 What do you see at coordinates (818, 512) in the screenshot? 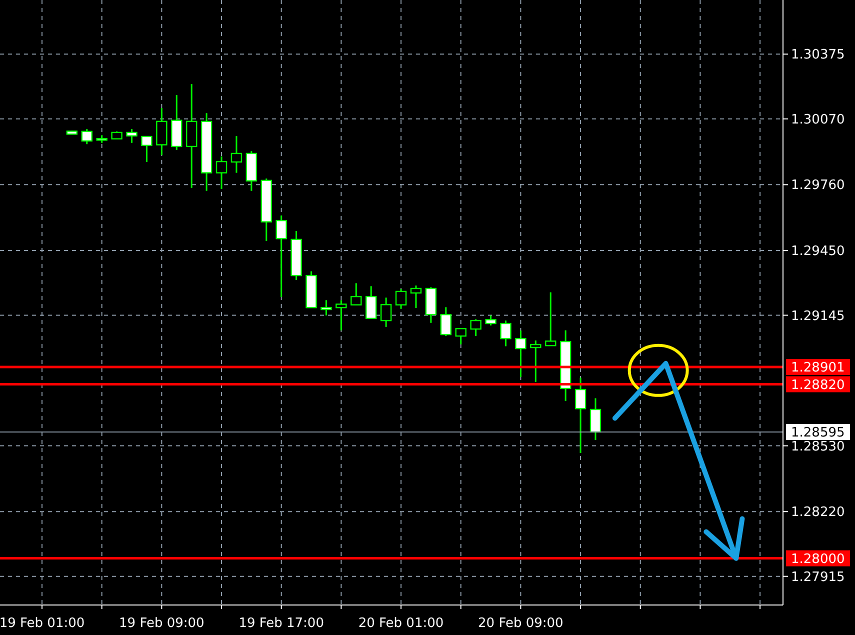
I see `y-tick-label: 1.28220` at bounding box center [818, 512].